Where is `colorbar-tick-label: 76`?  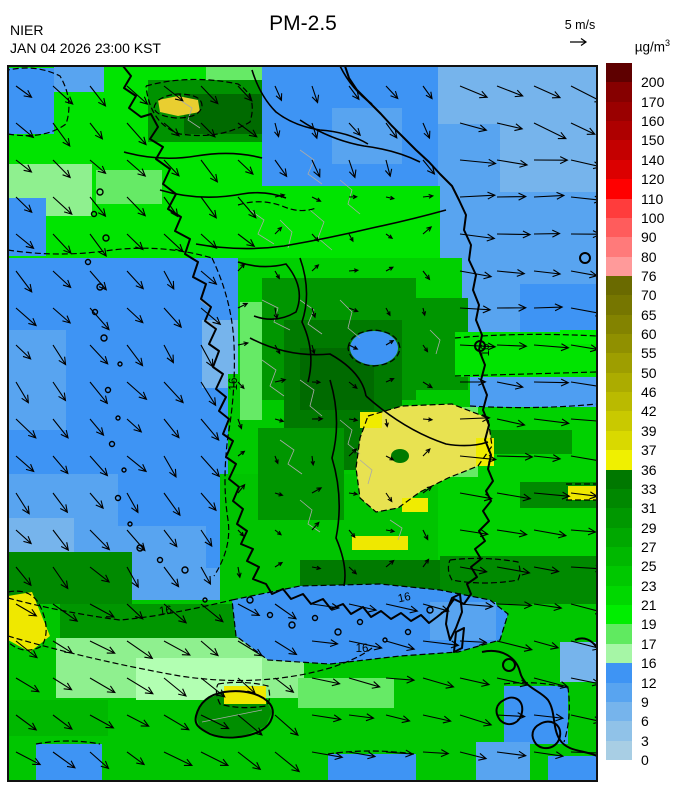 colorbar-tick-label: 76 is located at coordinates (649, 275).